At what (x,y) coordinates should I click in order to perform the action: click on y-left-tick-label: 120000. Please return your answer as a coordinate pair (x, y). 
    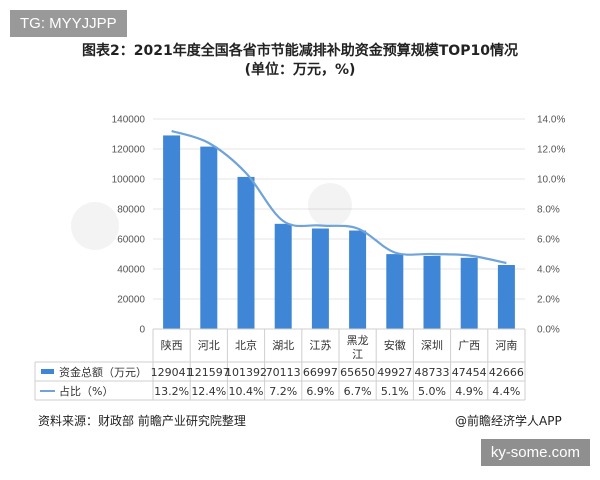
    Looking at the image, I should click on (129, 150).